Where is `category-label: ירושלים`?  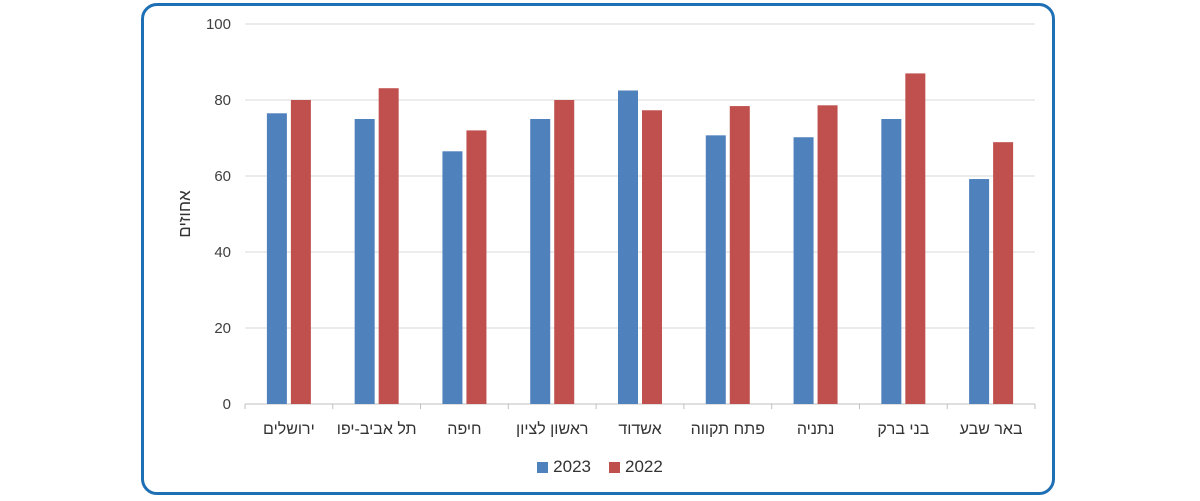
category-label: ירושלים is located at coordinates (289, 429).